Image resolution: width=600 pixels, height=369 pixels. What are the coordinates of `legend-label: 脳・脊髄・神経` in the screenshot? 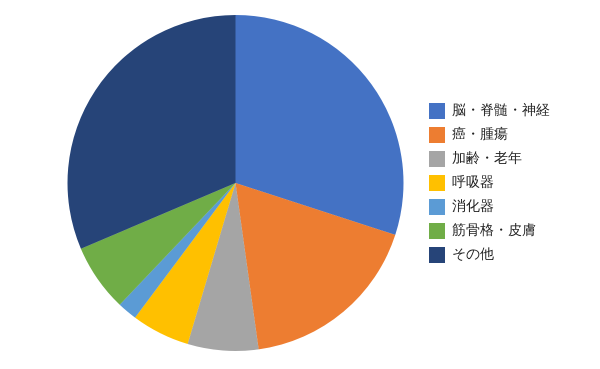 It's located at (501, 110).